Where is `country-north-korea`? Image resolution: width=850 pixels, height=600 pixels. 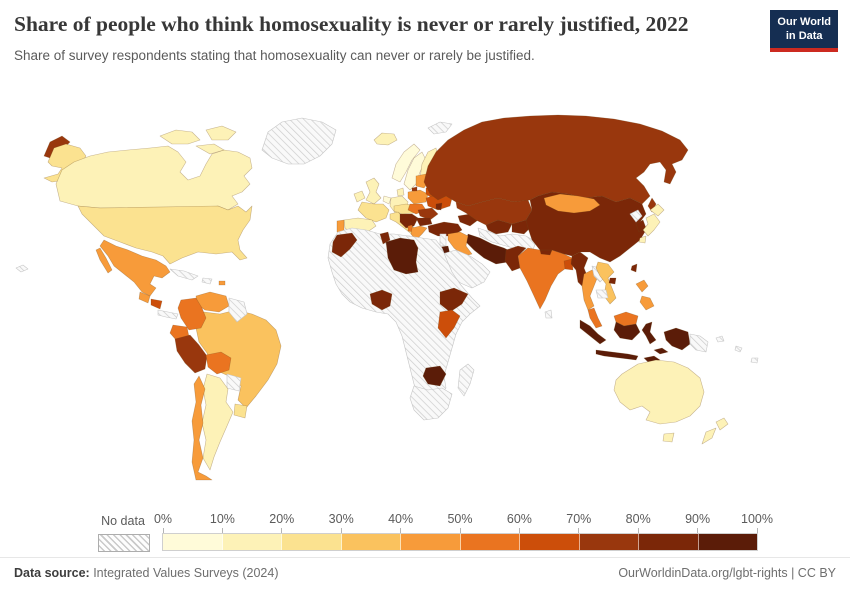
country-north-korea is located at coordinates (636, 216).